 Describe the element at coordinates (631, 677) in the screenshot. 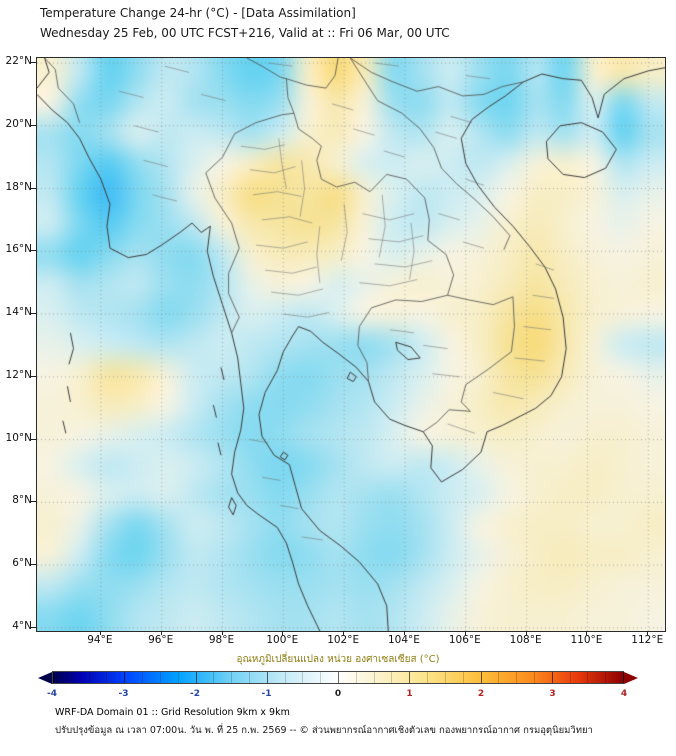

I see `colorbar-right-arrow` at that location.